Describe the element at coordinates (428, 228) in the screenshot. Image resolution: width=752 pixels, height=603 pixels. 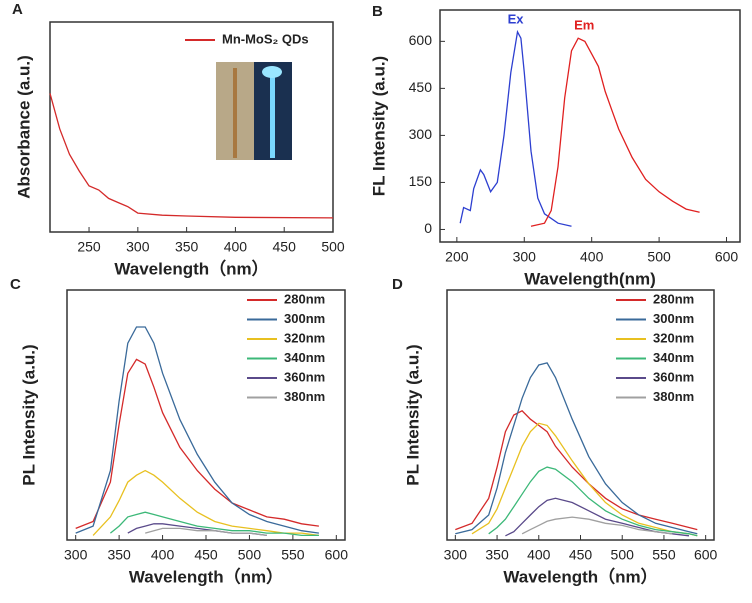
I see `y-tick-label: 0` at that location.